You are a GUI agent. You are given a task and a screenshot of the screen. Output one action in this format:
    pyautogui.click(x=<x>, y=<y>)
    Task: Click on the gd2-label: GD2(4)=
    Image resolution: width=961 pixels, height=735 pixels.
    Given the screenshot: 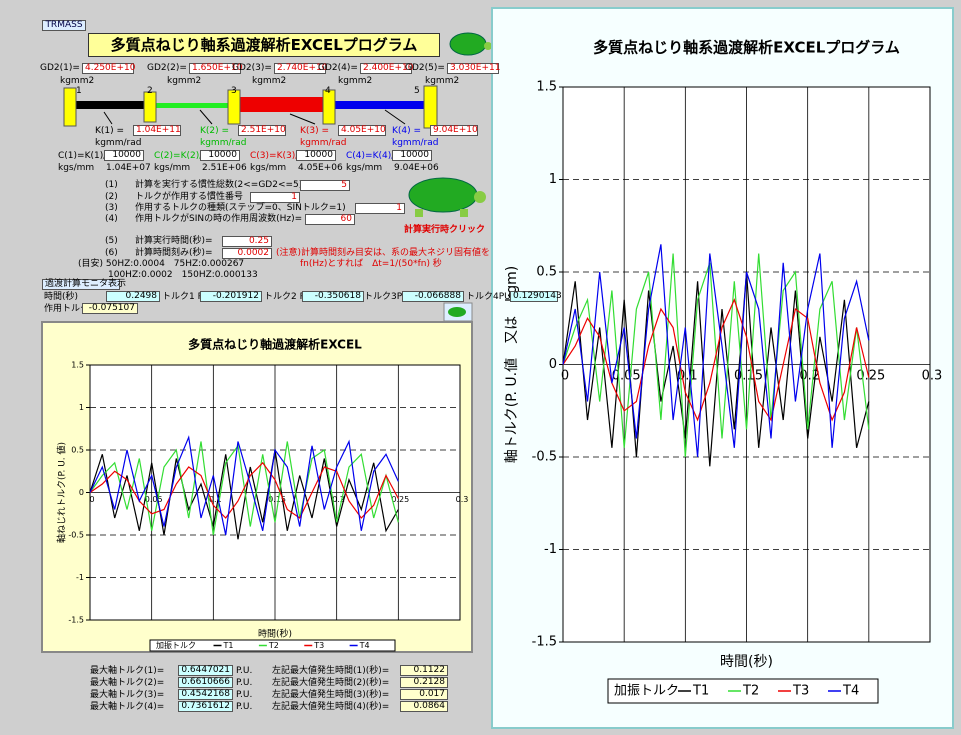 What is the action you would take?
    pyautogui.click(x=338, y=68)
    